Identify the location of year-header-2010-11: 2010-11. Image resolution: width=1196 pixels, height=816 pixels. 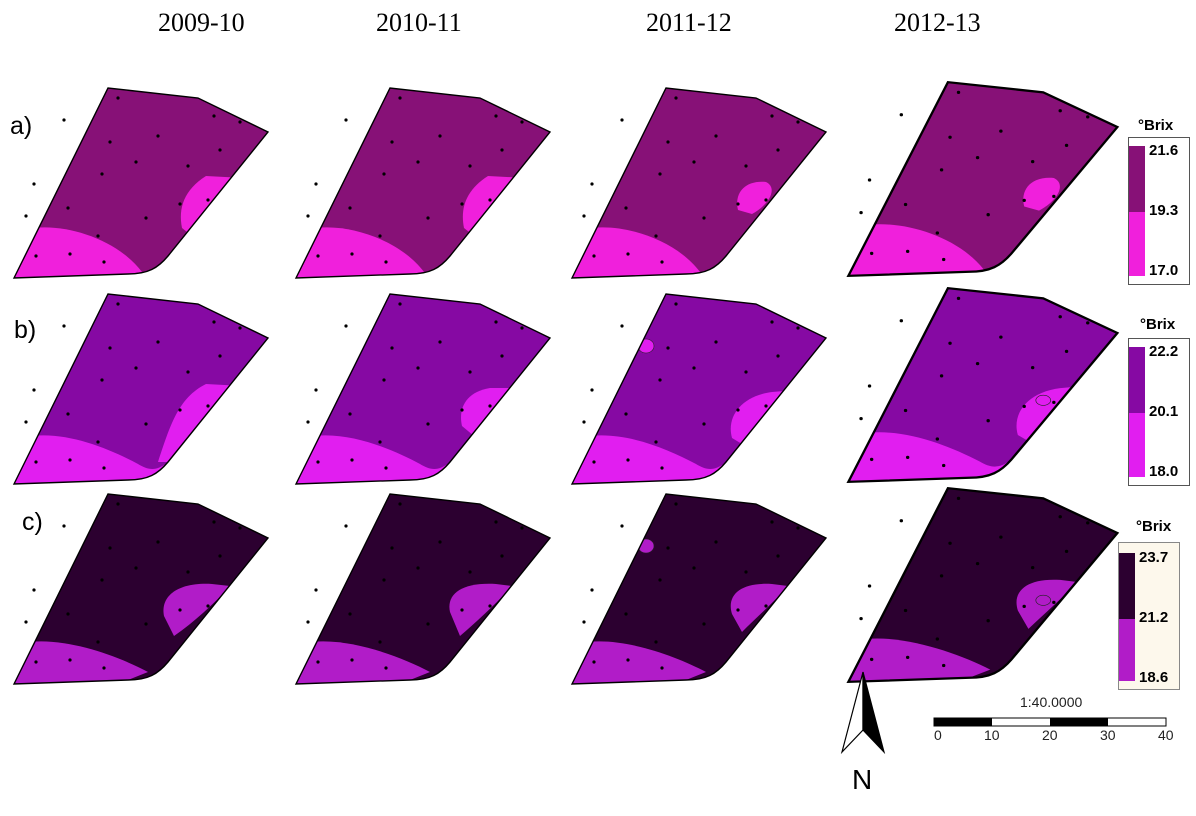
(419, 22).